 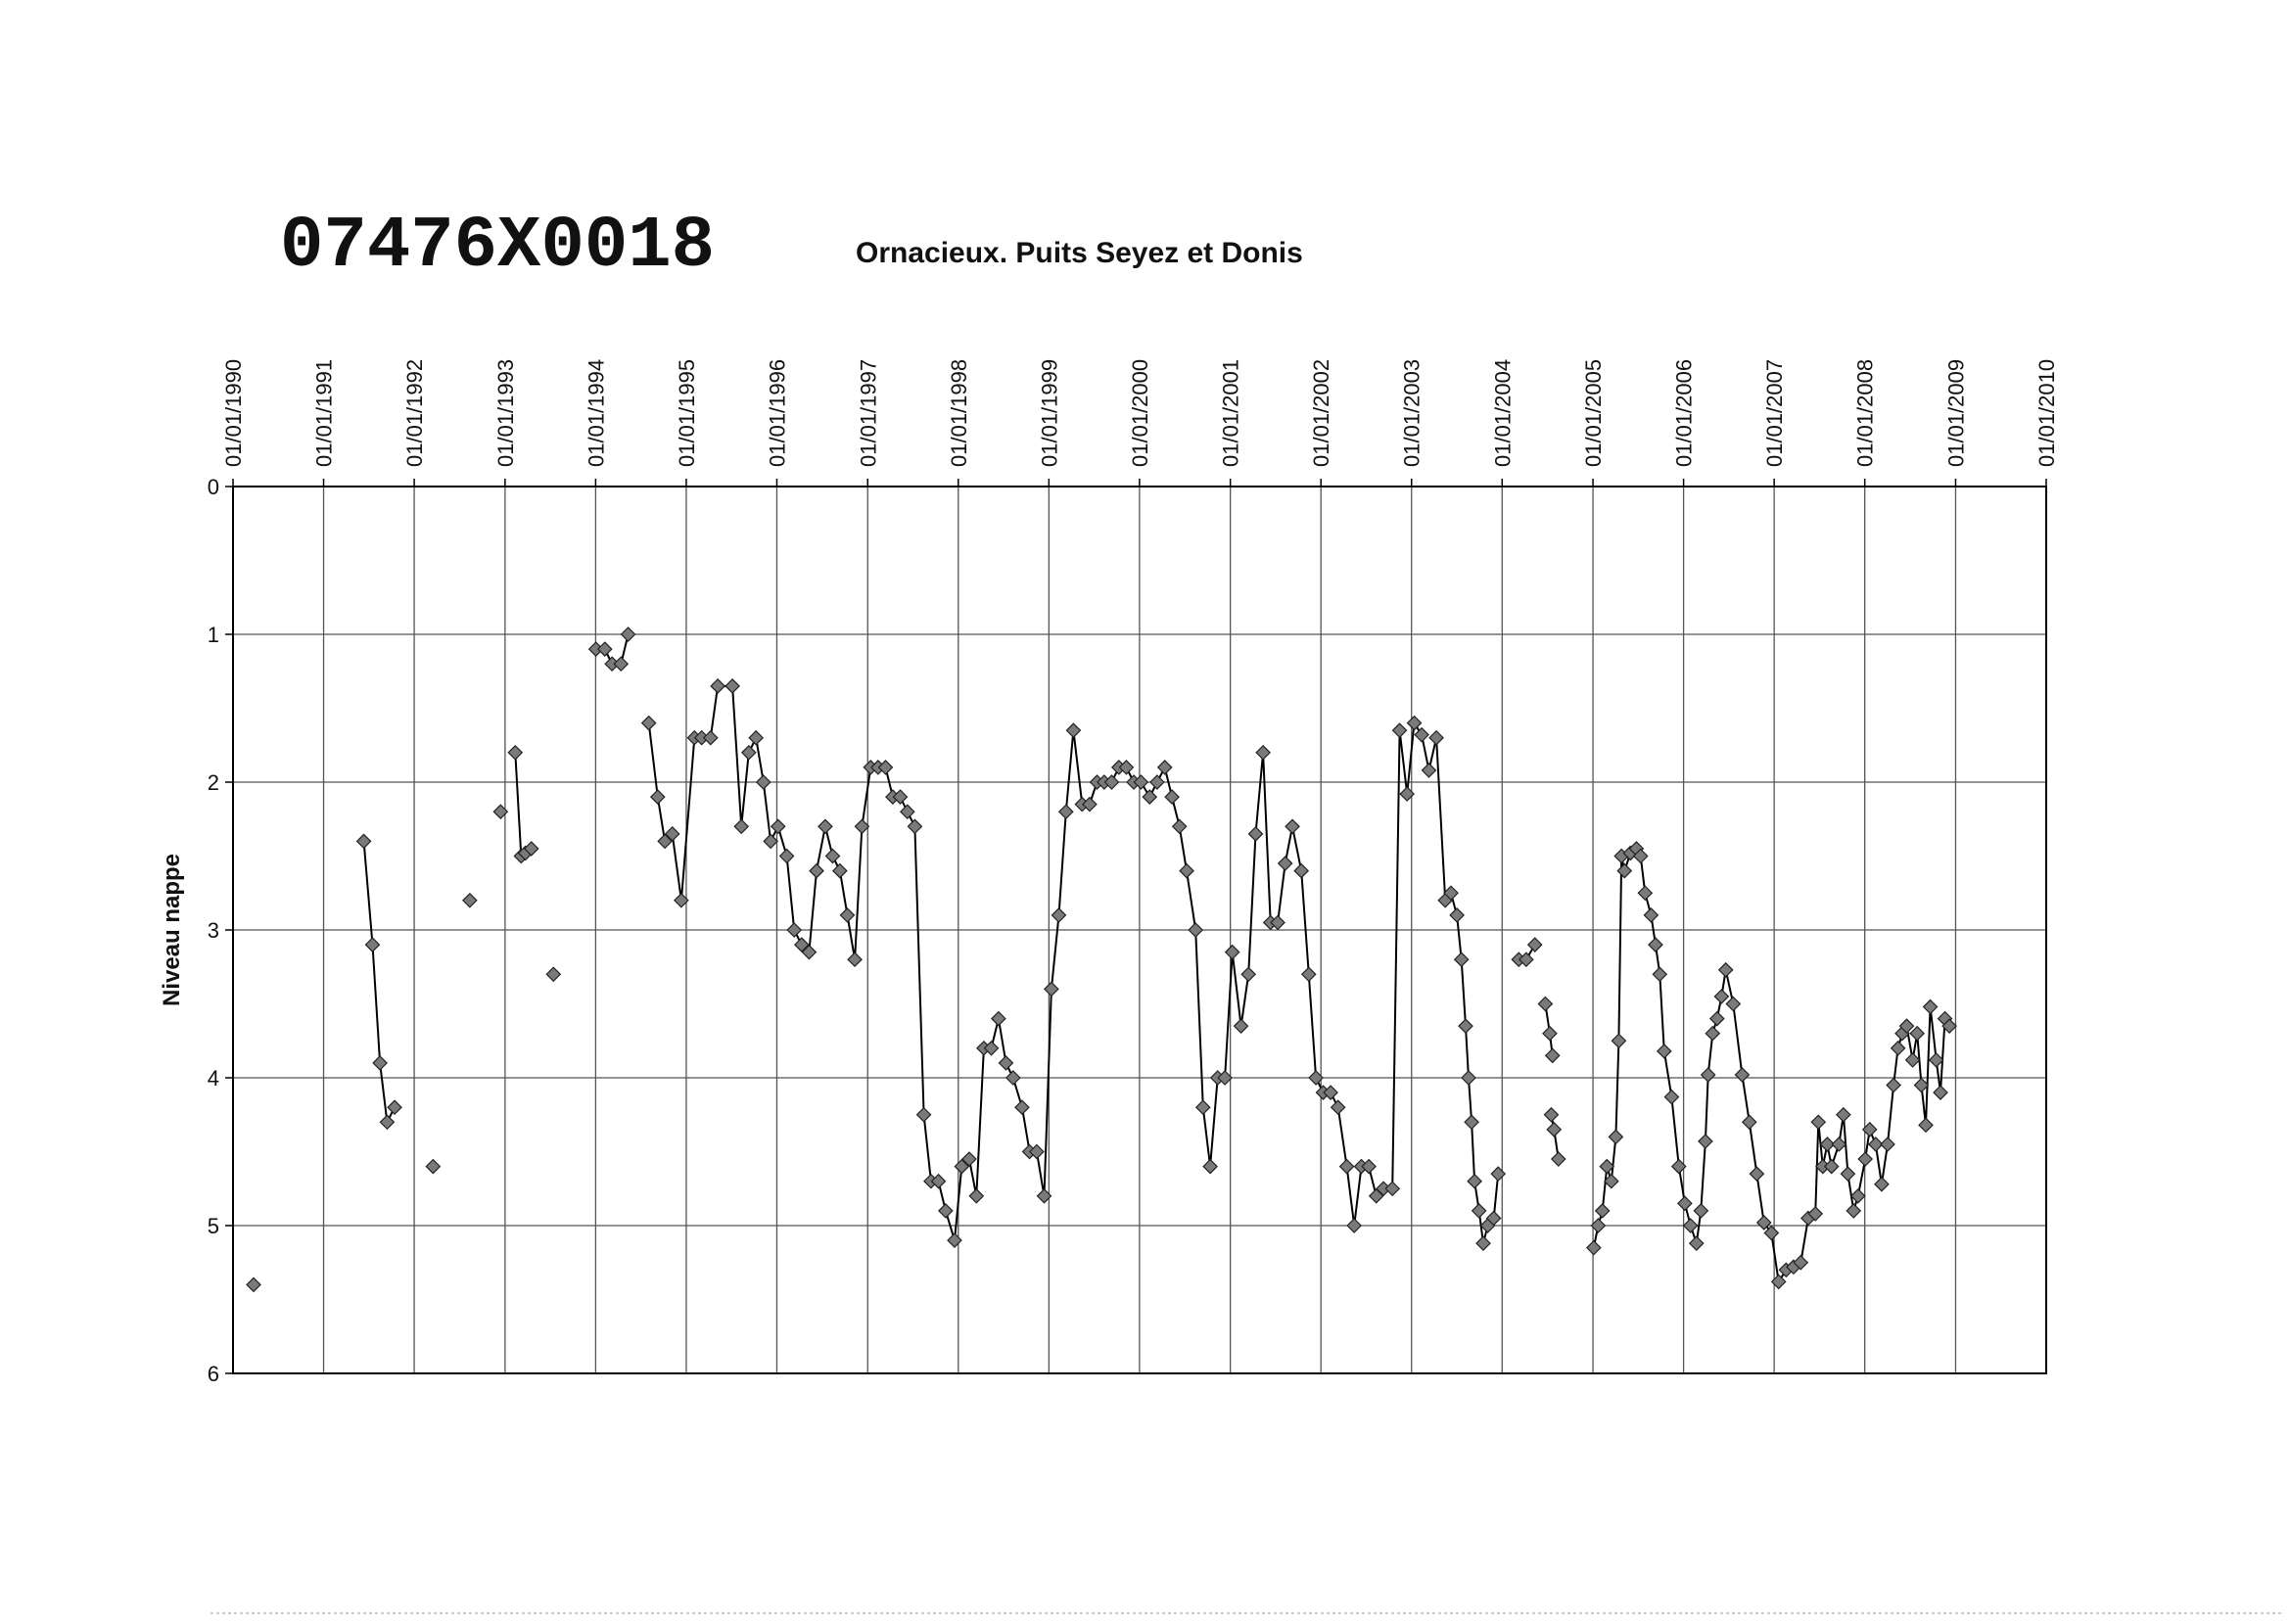 I want to click on x-tick-label: 01/01/2000, so click(x=1140, y=413).